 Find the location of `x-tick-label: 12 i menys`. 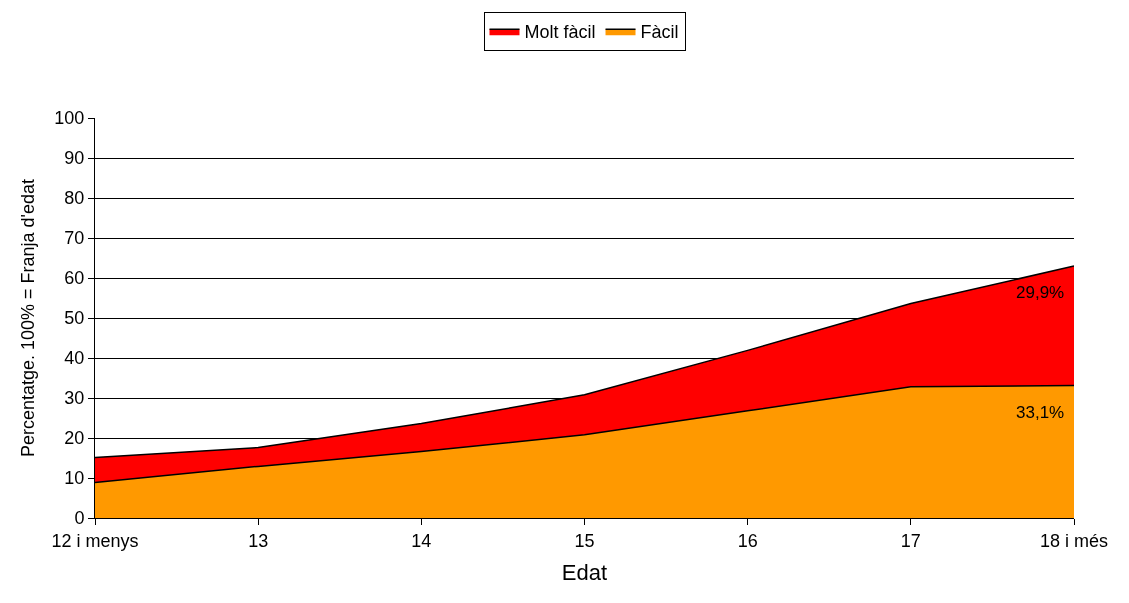

x-tick-label: 12 i menys is located at coordinates (95, 540).